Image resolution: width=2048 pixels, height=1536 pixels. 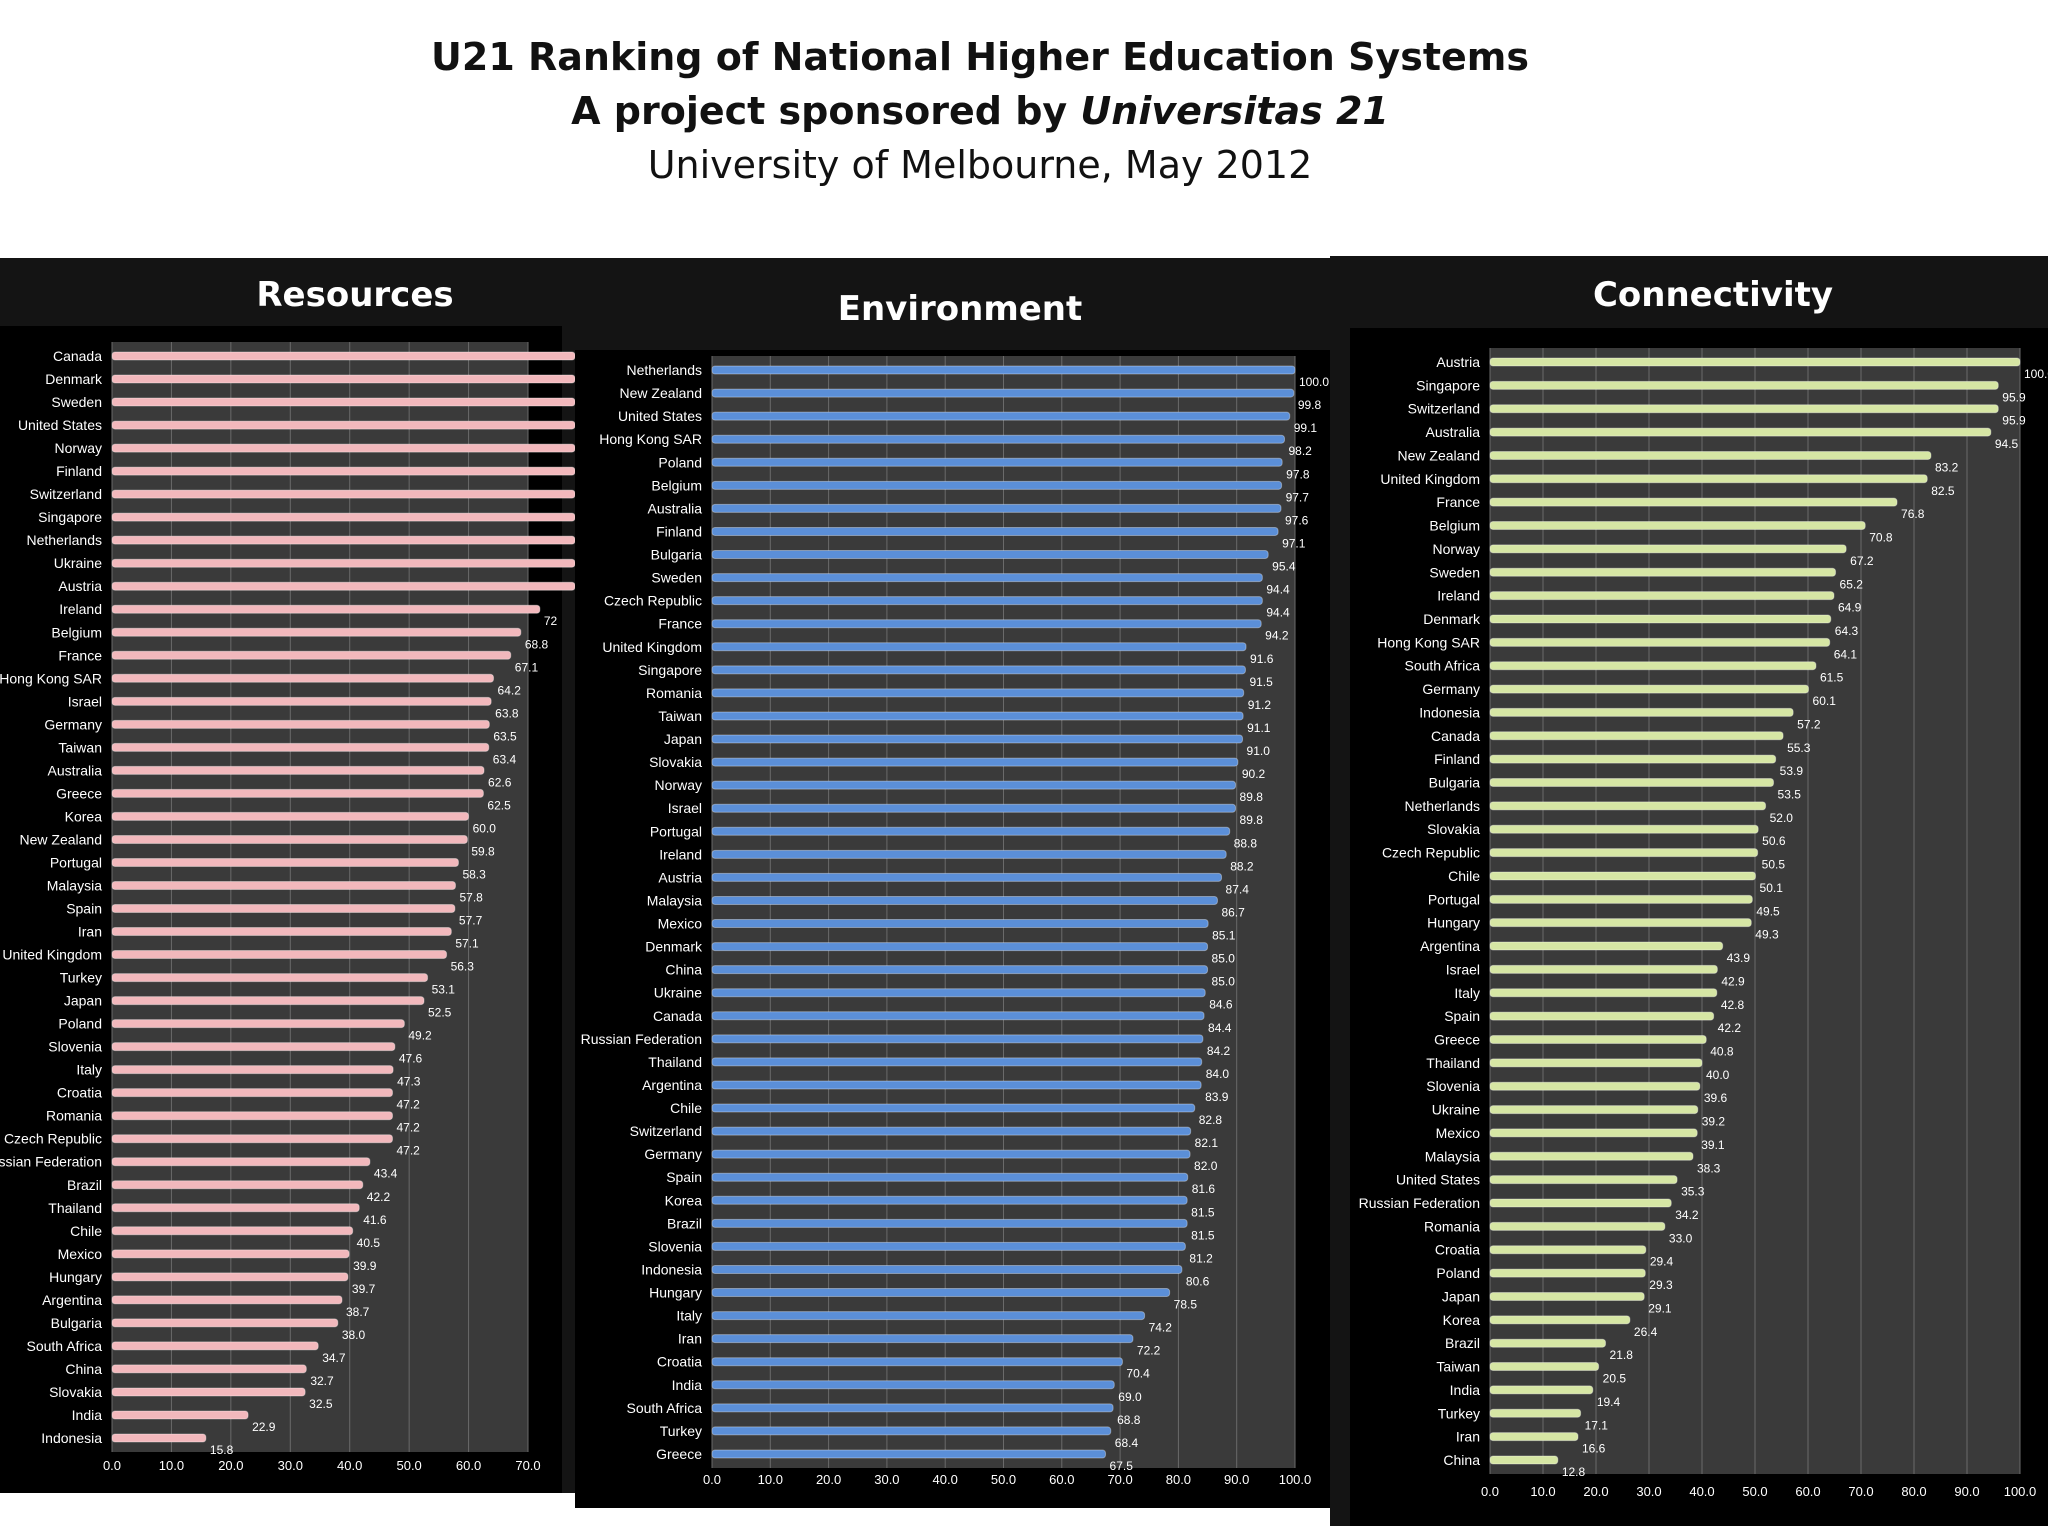 What do you see at coordinates (1224, 982) in the screenshot?
I see `environment-value-label: 85.0` at bounding box center [1224, 982].